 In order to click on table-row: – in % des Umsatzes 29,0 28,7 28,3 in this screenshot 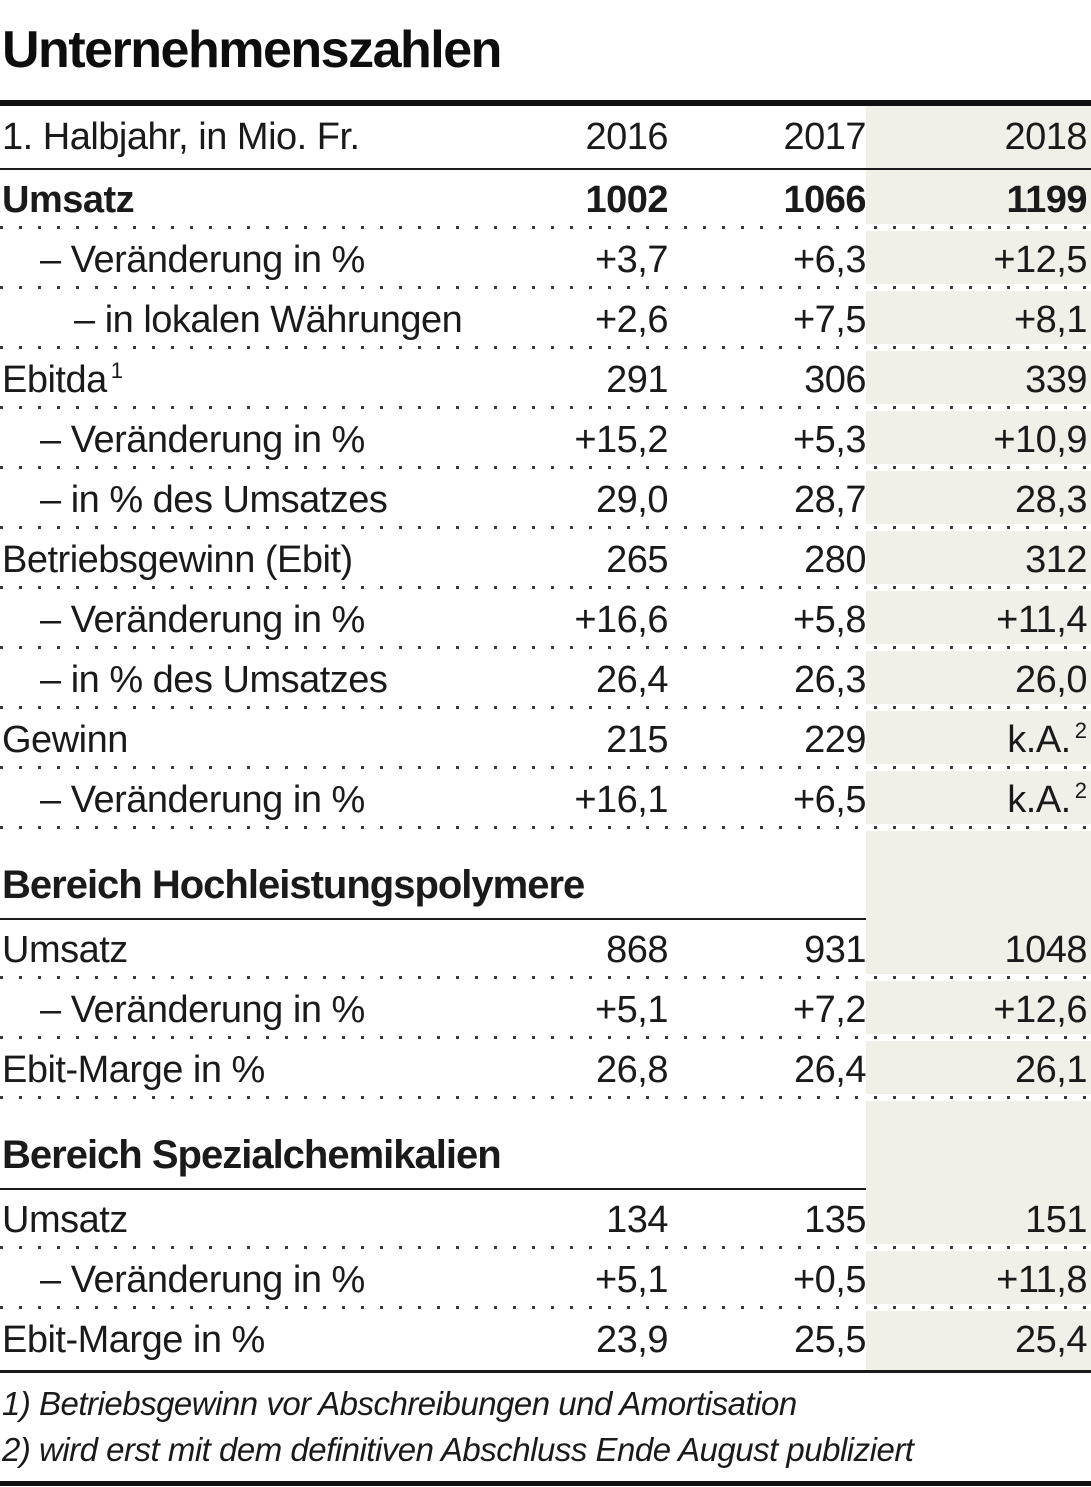, I will do `click(545, 500)`.